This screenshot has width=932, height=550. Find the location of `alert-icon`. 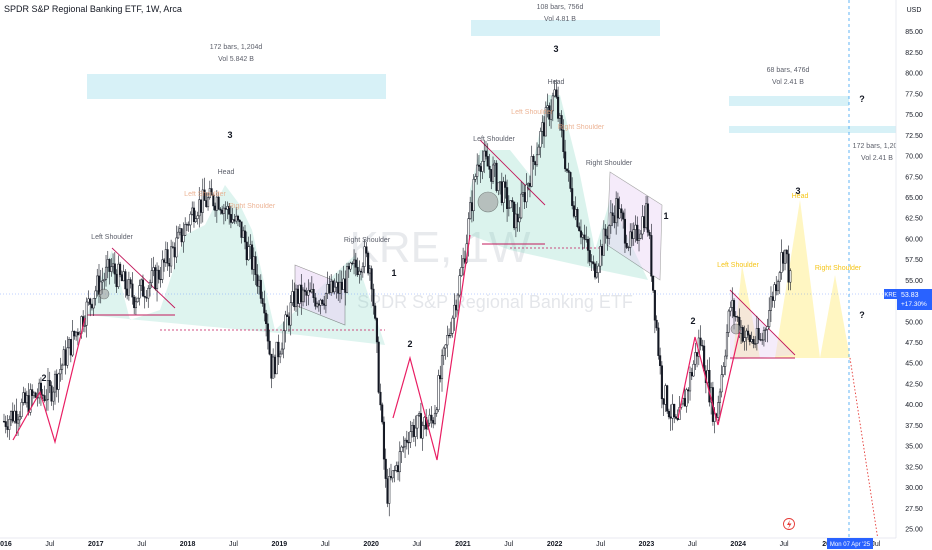

alert-icon is located at coordinates (789, 524).